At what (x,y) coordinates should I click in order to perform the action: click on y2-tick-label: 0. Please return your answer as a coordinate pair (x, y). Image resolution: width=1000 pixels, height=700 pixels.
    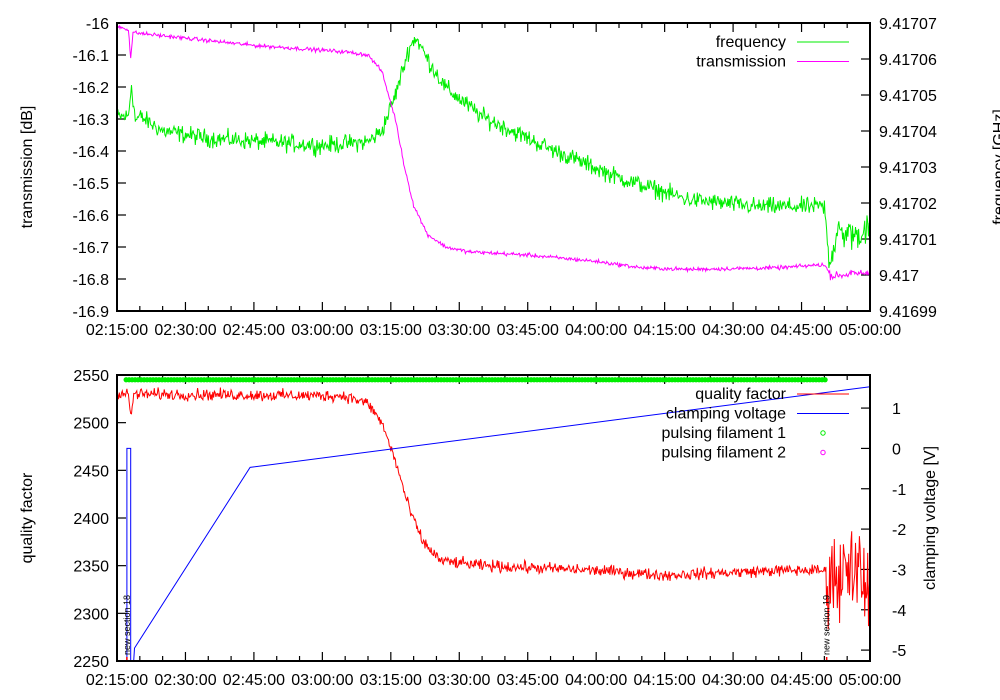
    Looking at the image, I should click on (896, 449).